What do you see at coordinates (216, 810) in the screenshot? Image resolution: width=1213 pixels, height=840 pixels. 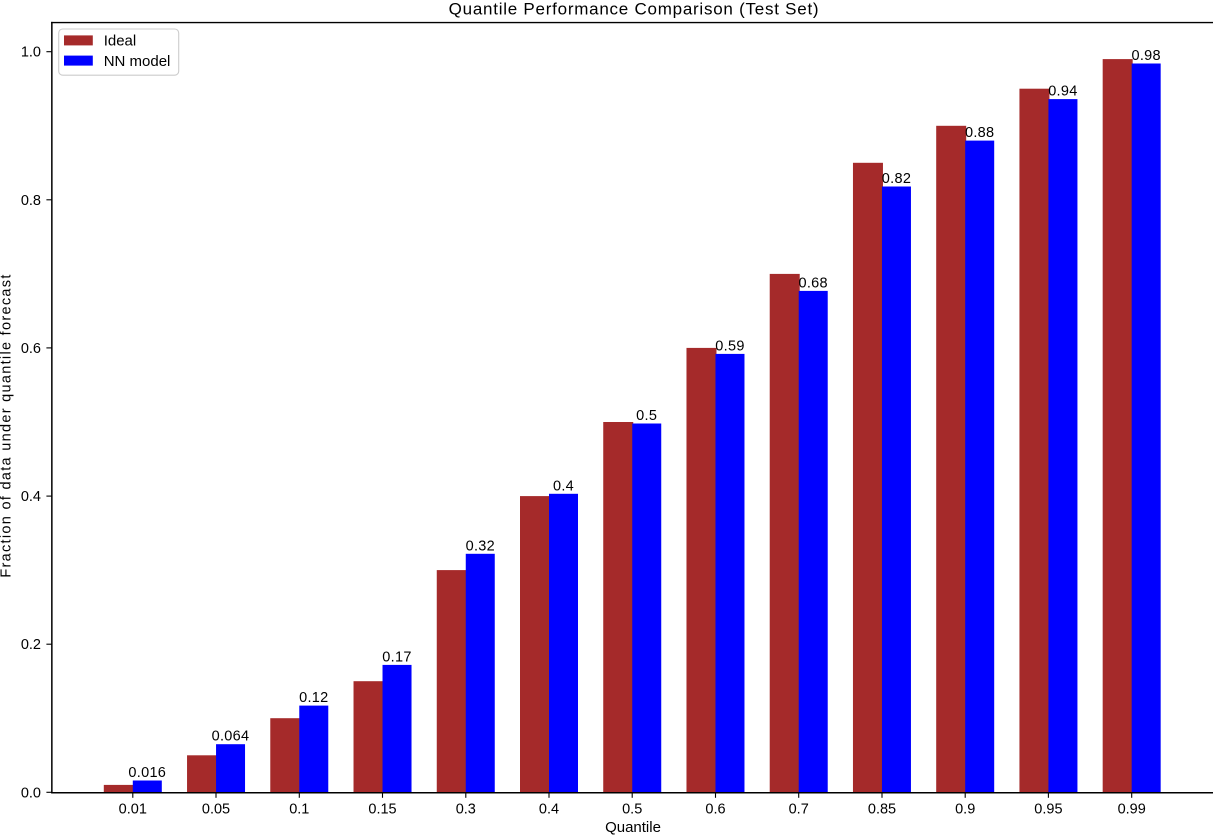 I see `svg-text: 0.05` at bounding box center [216, 810].